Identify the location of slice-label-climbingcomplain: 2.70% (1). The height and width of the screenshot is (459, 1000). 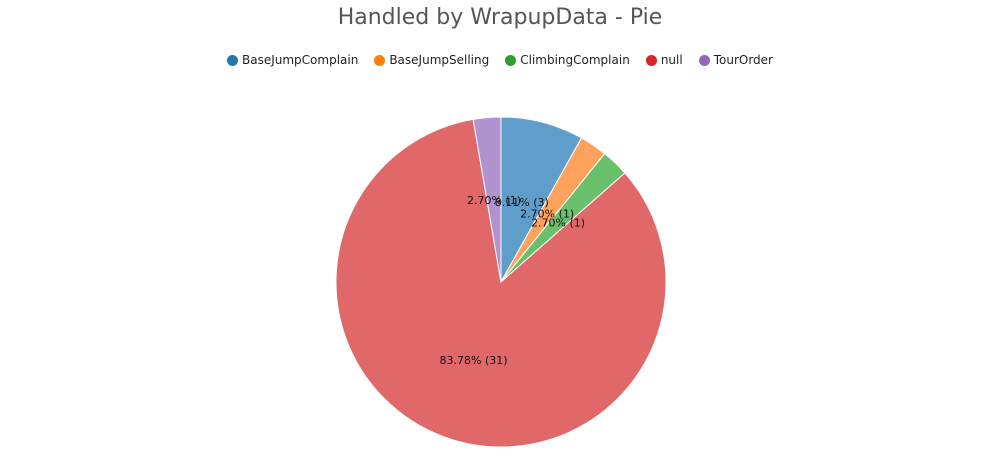
(558, 222).